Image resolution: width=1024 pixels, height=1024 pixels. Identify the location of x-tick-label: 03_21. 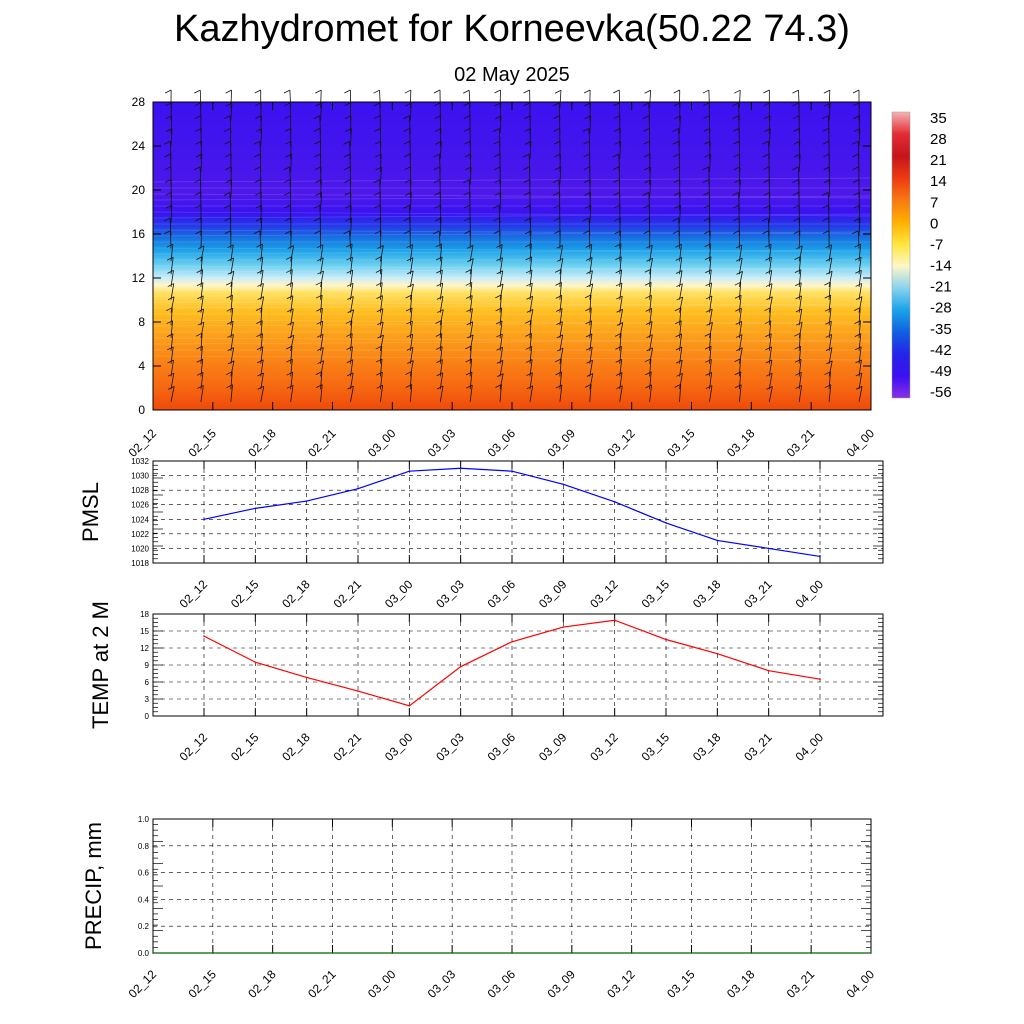
(801, 984).